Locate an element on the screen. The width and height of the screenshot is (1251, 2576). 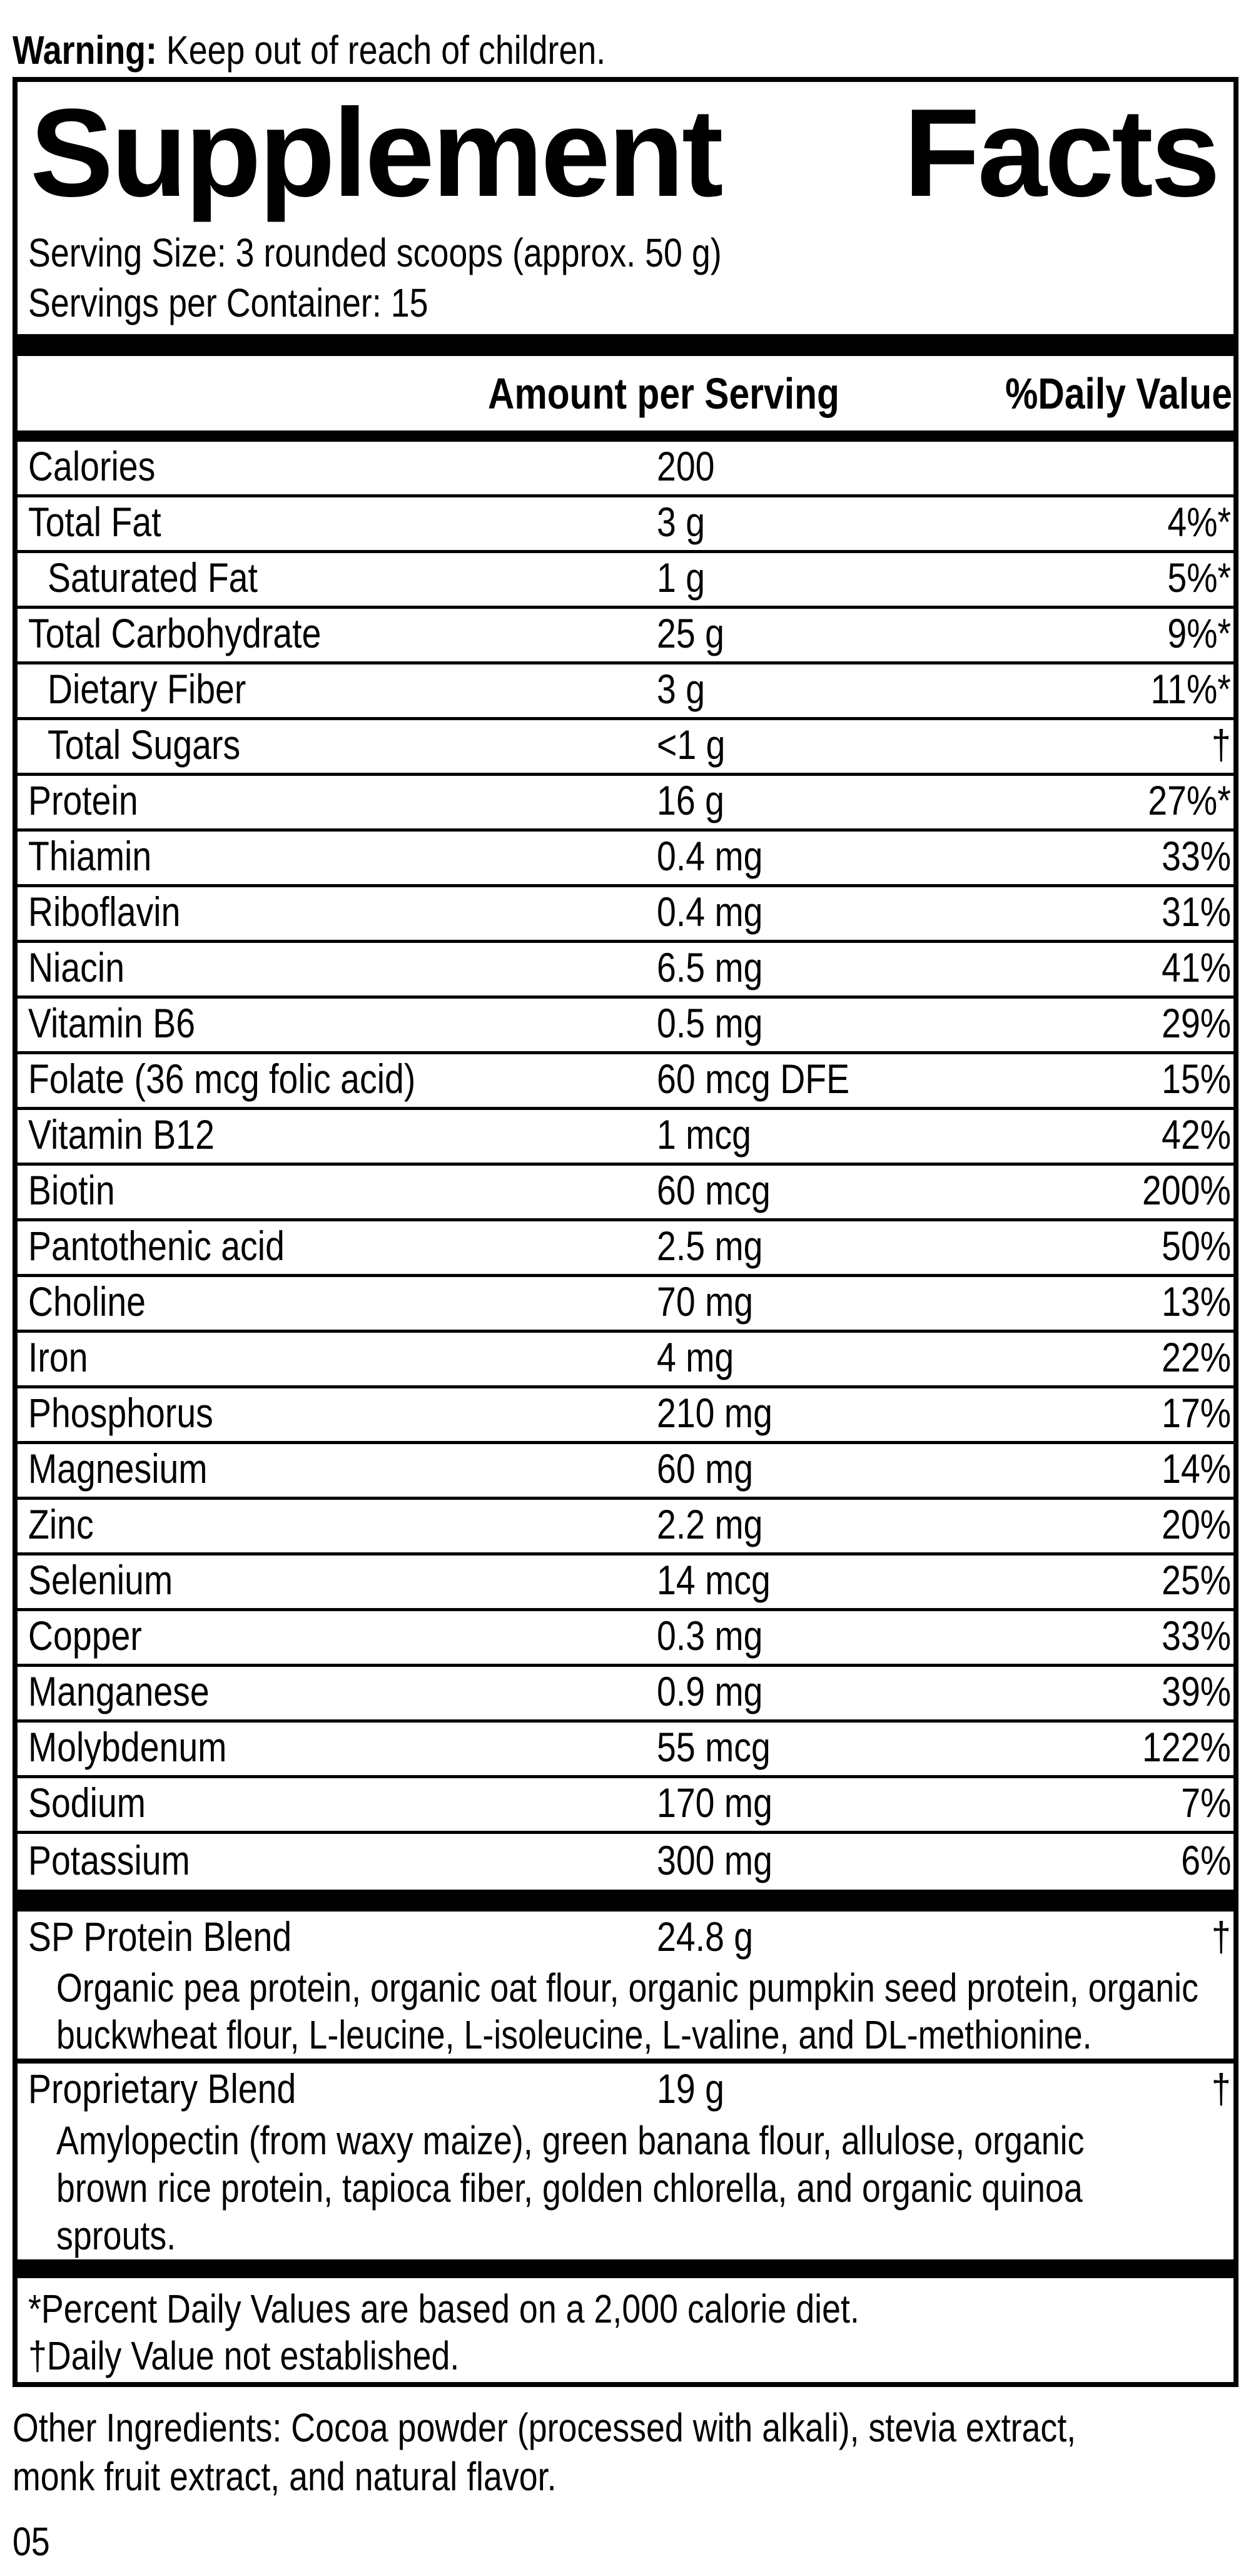
nutrient-amount: 60 mg is located at coordinates (705, 1469).